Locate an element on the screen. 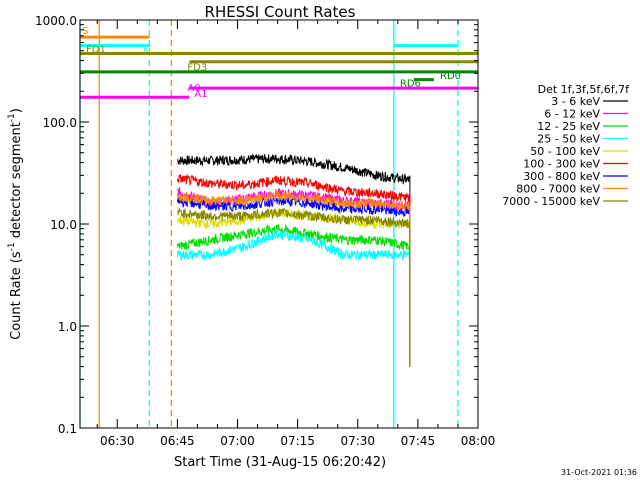  y-label-part: Count Rate (s is located at coordinates (16, 295).